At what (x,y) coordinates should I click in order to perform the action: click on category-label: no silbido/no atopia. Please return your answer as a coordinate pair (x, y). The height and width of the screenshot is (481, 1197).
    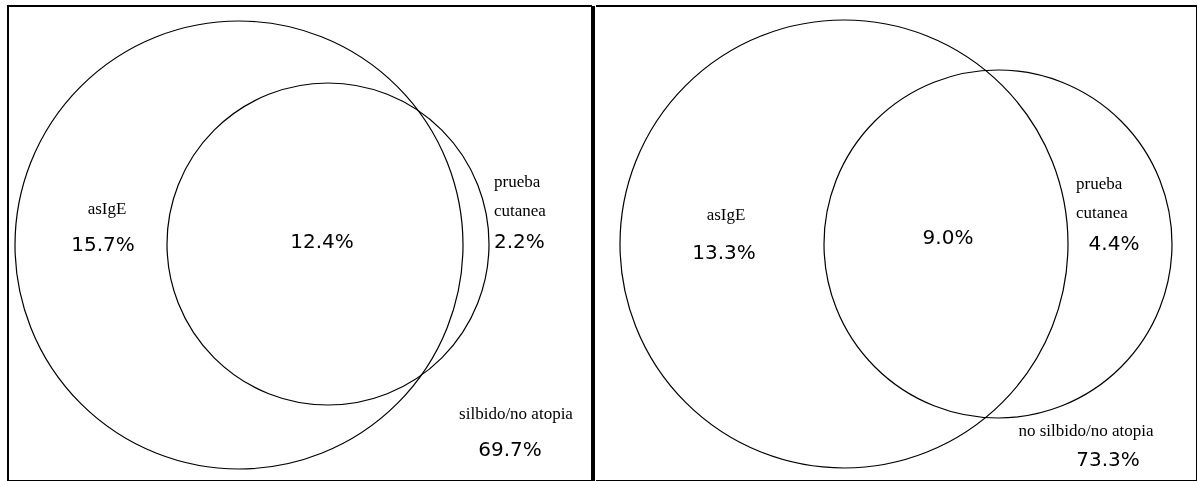
    Looking at the image, I should click on (1086, 431).